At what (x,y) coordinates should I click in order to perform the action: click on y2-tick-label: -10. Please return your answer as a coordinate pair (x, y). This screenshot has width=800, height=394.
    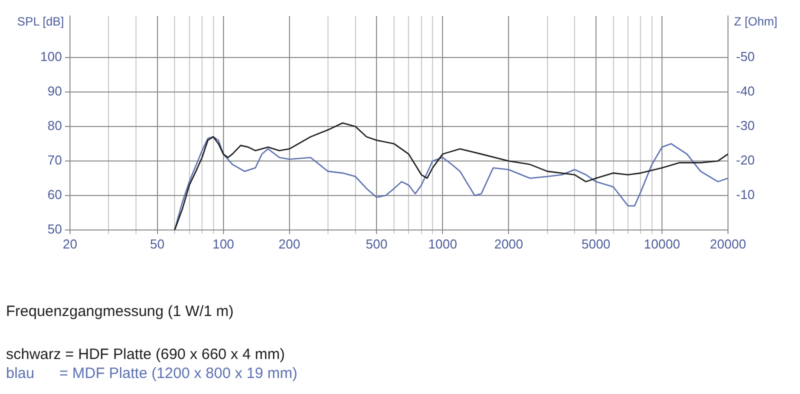
    Looking at the image, I should click on (745, 194).